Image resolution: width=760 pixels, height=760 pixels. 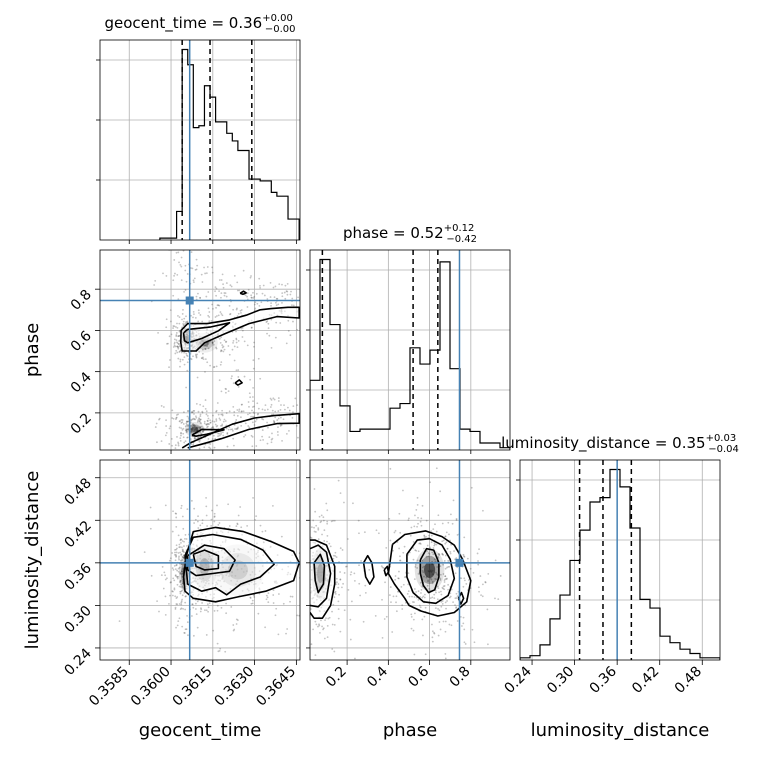 What do you see at coordinates (603, 679) in the screenshot?
I see `x-tick-label: 0.36` at bounding box center [603, 679].